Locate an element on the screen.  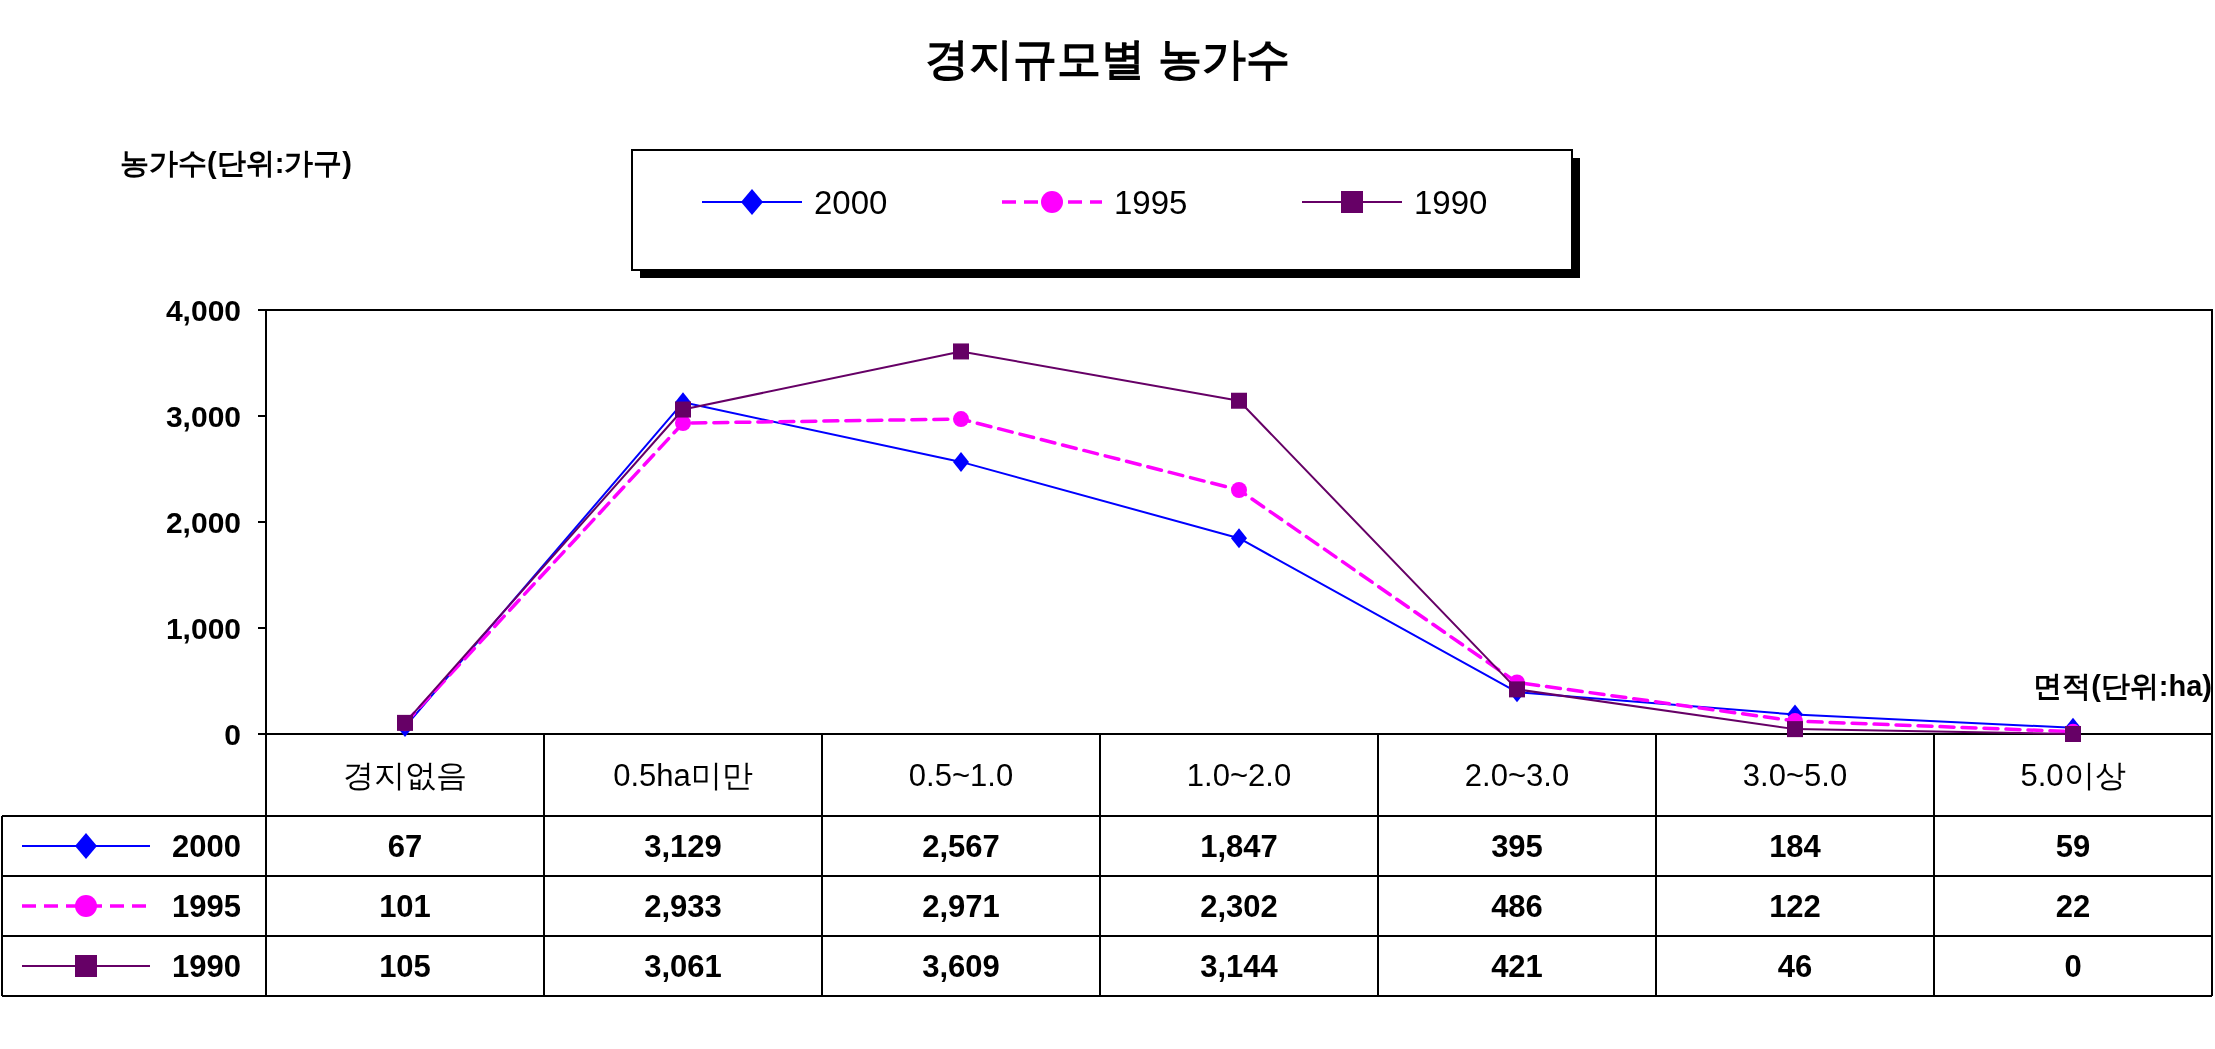
legend-label: 1990 is located at coordinates (1451, 202).